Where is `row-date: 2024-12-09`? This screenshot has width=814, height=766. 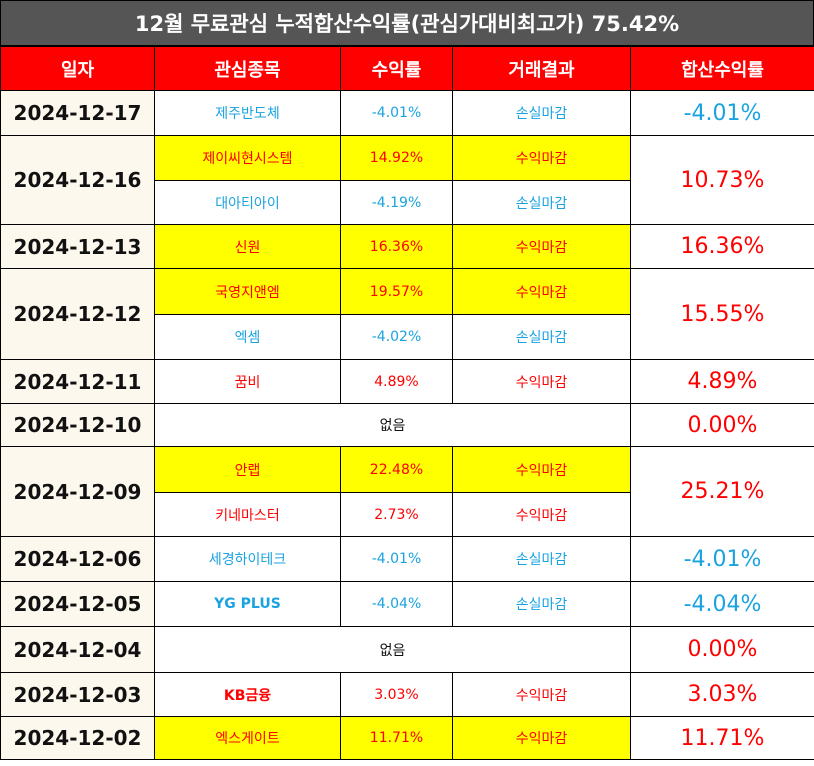 row-date: 2024-12-09 is located at coordinates (77, 491).